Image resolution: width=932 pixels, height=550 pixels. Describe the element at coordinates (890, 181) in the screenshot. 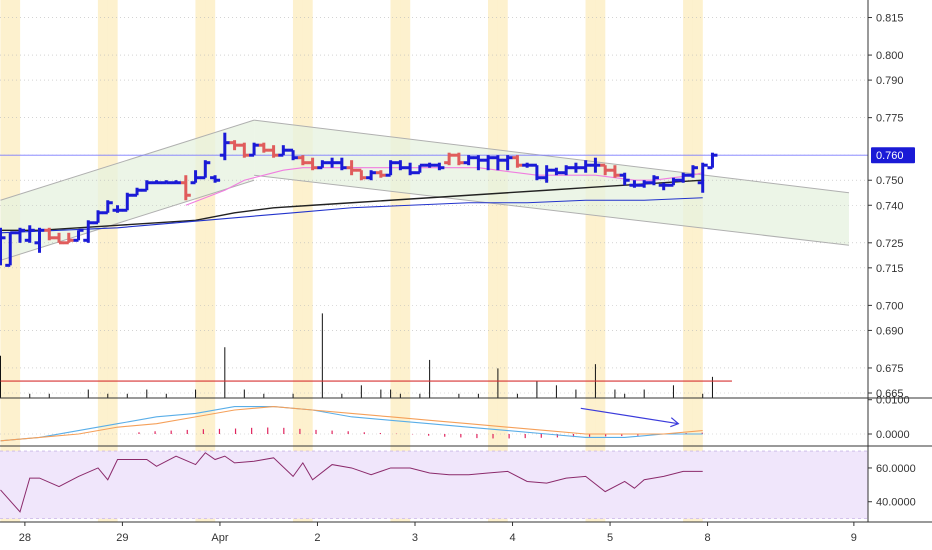

I see `y-tick-label: 0.750` at that location.